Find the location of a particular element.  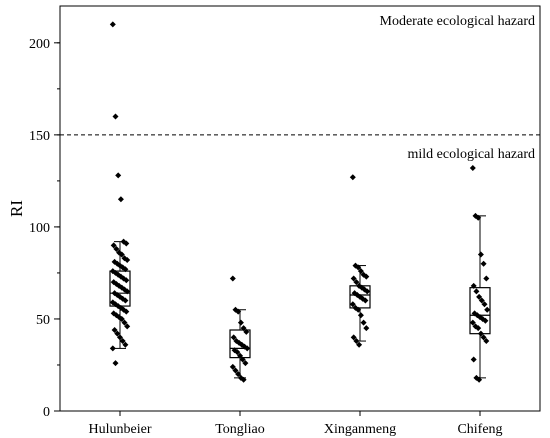

y-tick-label: 200 is located at coordinates (39, 44).